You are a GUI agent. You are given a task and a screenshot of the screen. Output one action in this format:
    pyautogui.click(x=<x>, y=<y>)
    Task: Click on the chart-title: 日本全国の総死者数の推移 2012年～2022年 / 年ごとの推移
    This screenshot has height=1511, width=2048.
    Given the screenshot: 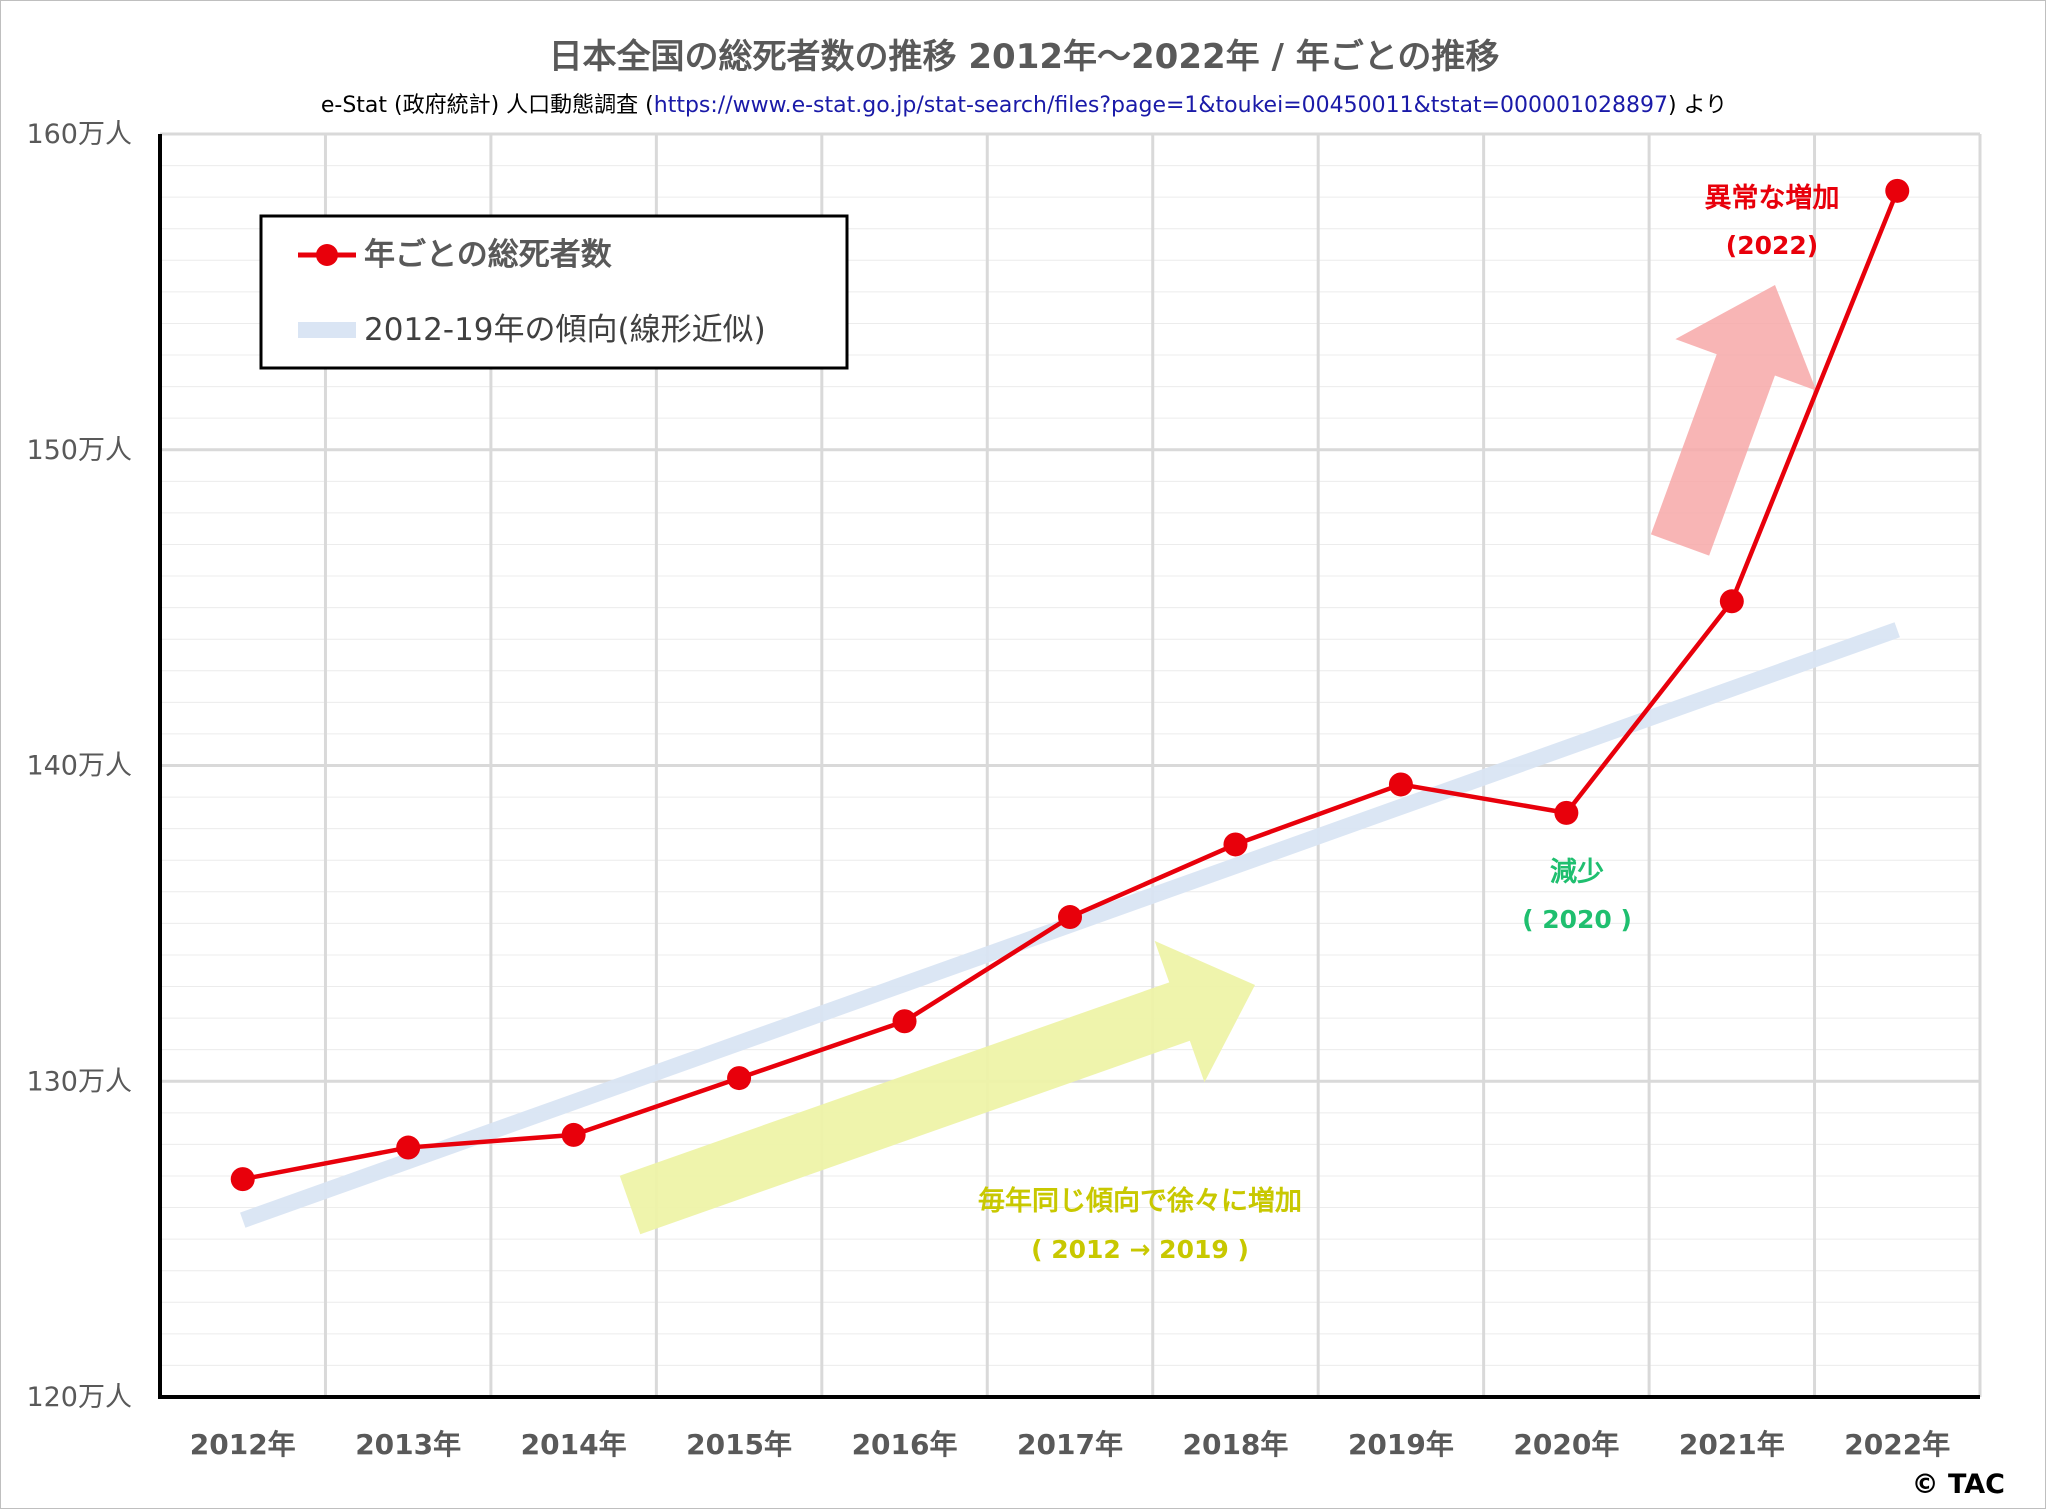 What is the action you would take?
    pyautogui.click(x=1024, y=57)
    